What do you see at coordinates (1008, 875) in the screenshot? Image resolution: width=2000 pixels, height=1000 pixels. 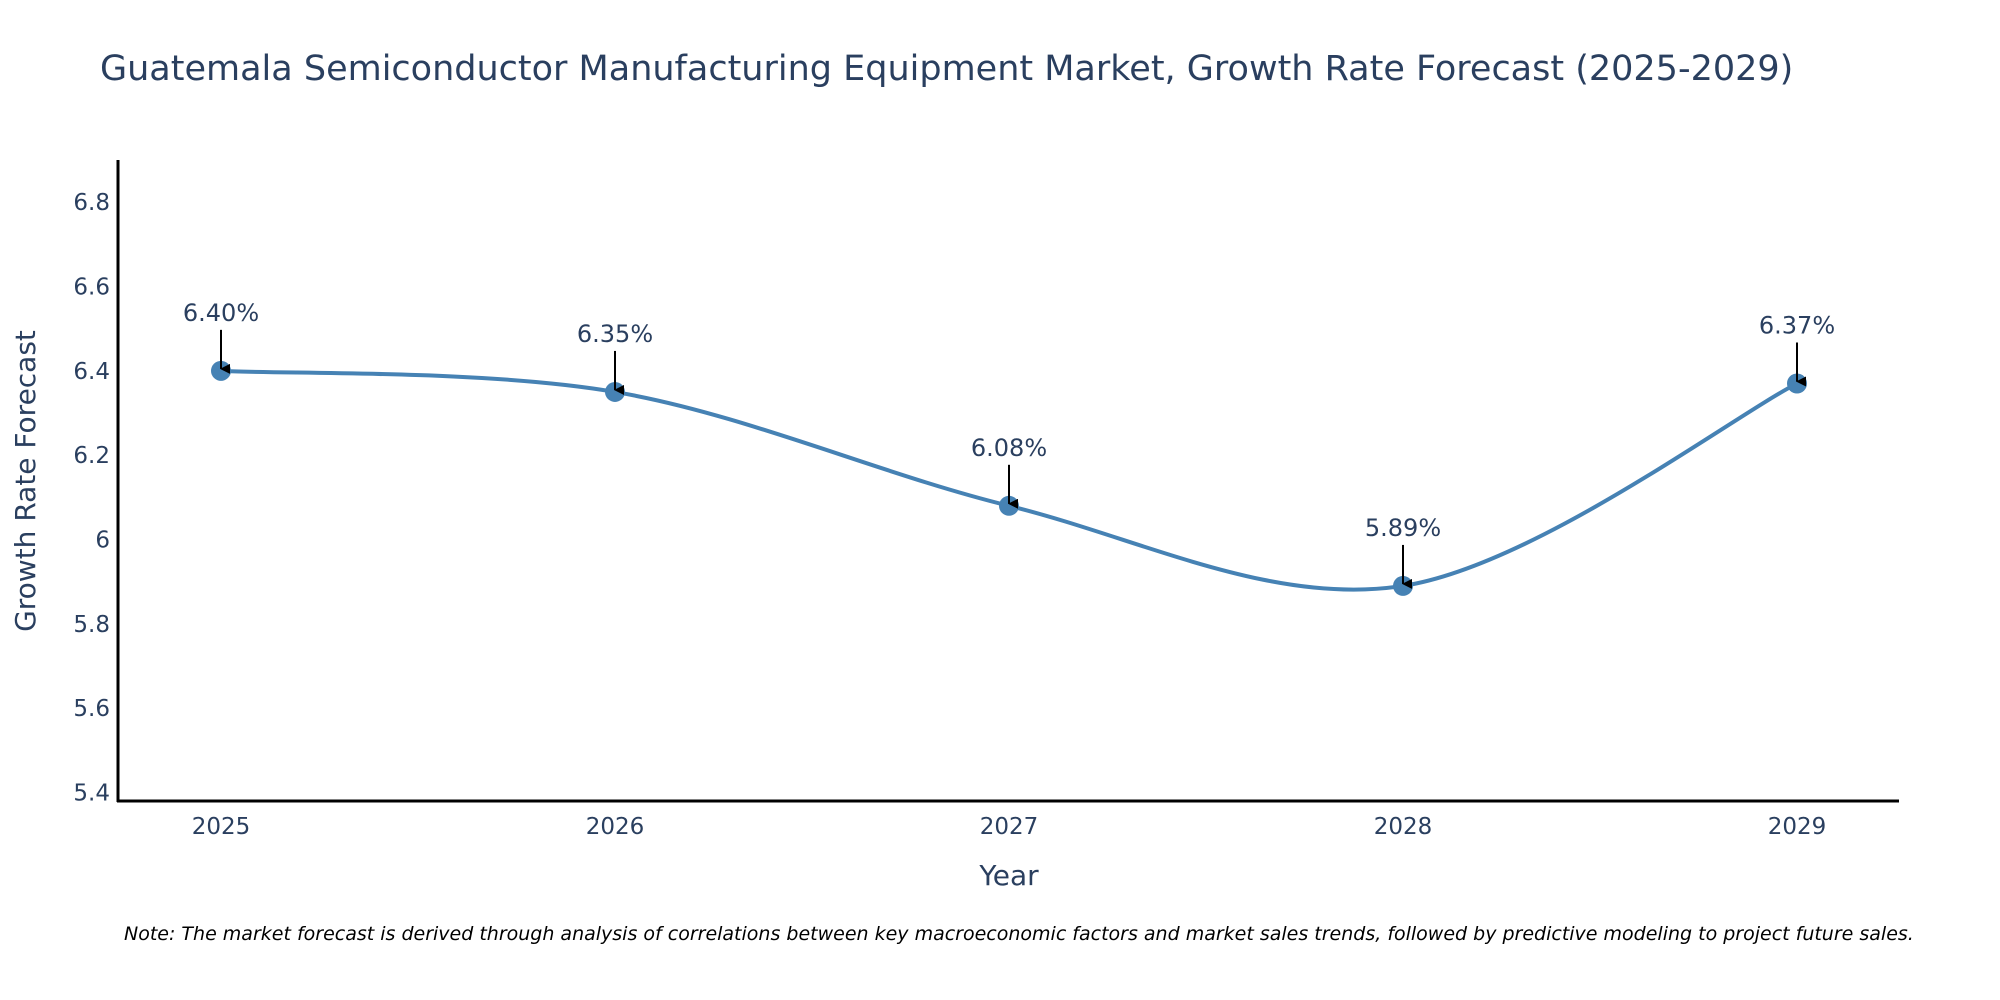 I see `x-axis-title: Year` at bounding box center [1008, 875].